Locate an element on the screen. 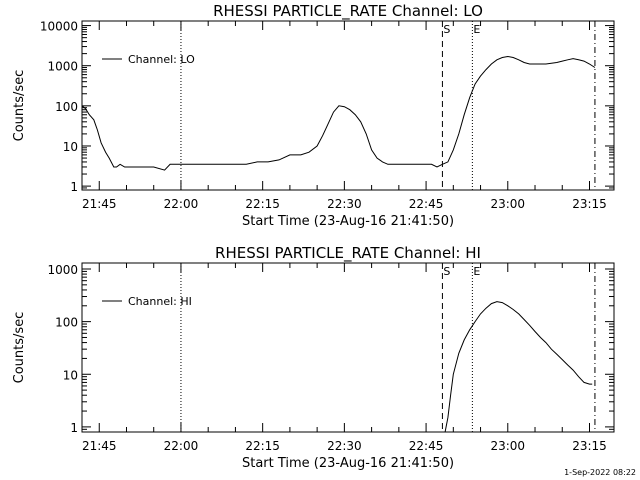 Image resolution: width=640 pixels, height=480 pixels. timestamp: 1-Sep-2022 08:22 is located at coordinates (600, 472).